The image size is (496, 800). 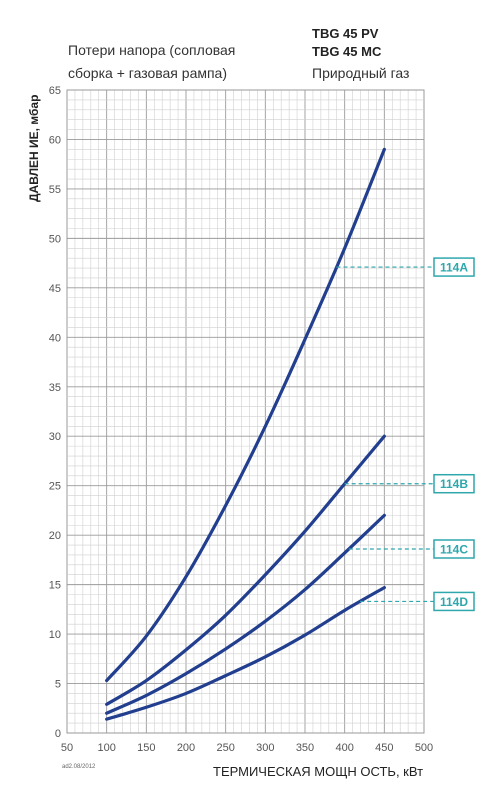 What do you see at coordinates (360, 73) in the screenshot?
I see `gas-type-label: Природный газ` at bounding box center [360, 73].